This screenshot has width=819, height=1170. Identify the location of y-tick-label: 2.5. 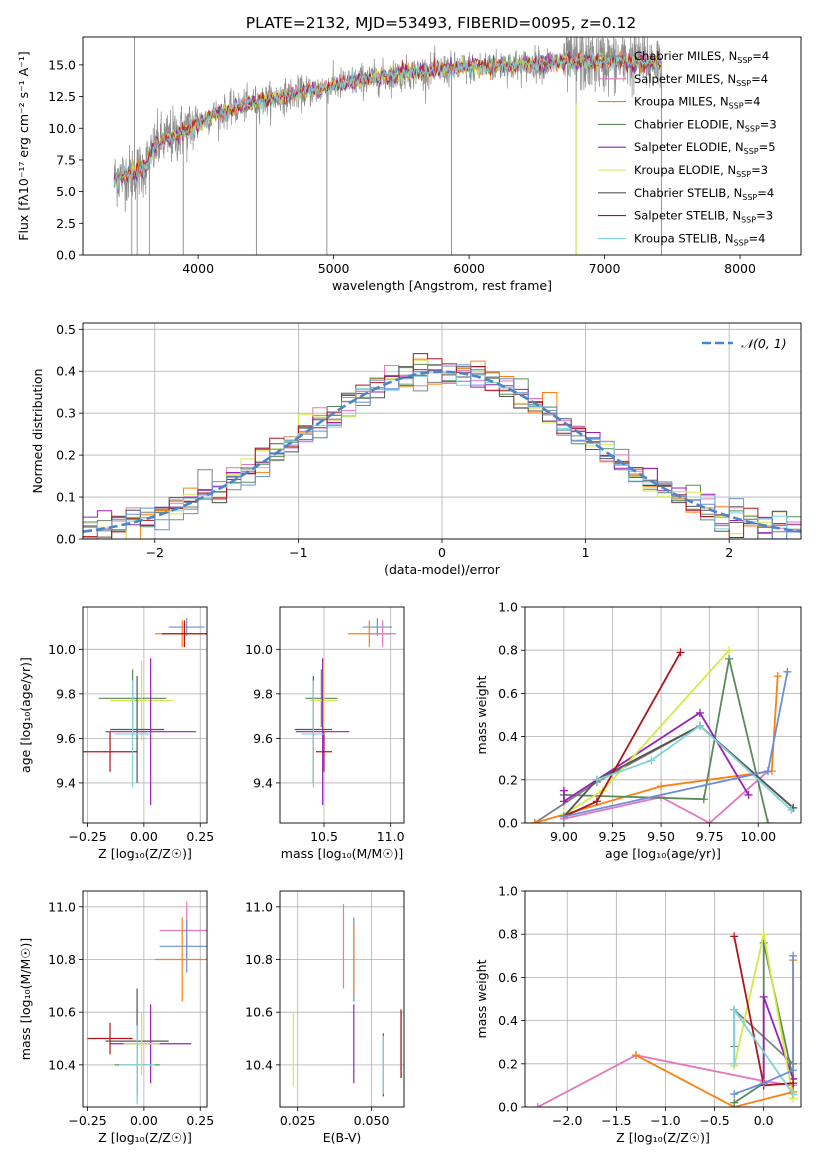
(66, 223).